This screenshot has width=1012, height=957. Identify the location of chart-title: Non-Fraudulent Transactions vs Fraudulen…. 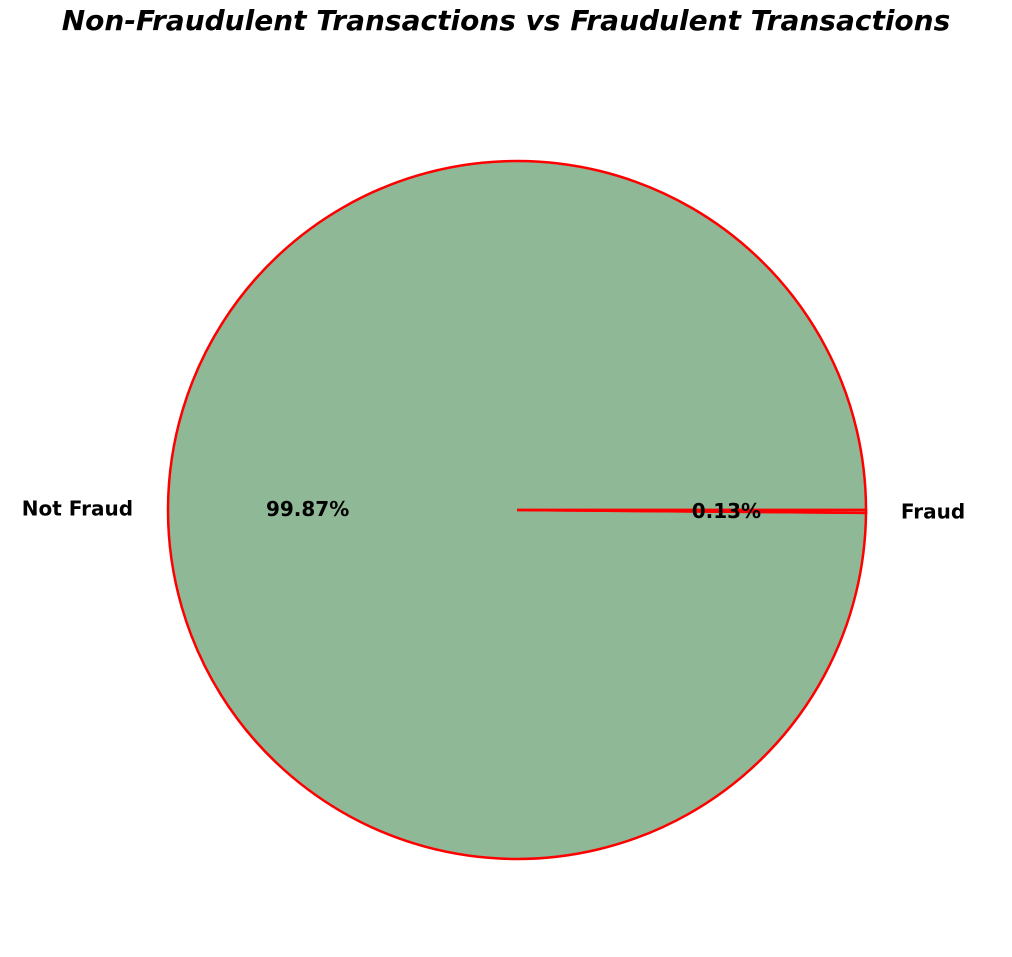
(506, 20).